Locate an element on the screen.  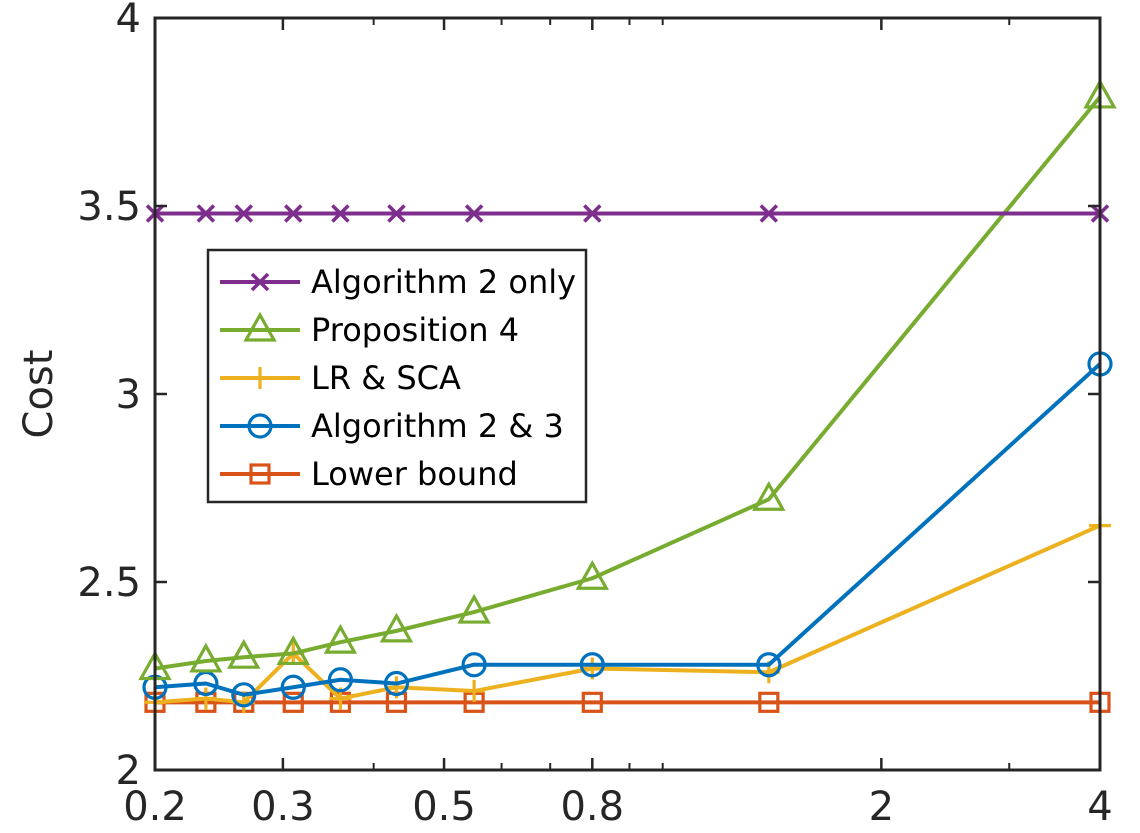
legend-label: Lower bound is located at coordinates (414, 474).